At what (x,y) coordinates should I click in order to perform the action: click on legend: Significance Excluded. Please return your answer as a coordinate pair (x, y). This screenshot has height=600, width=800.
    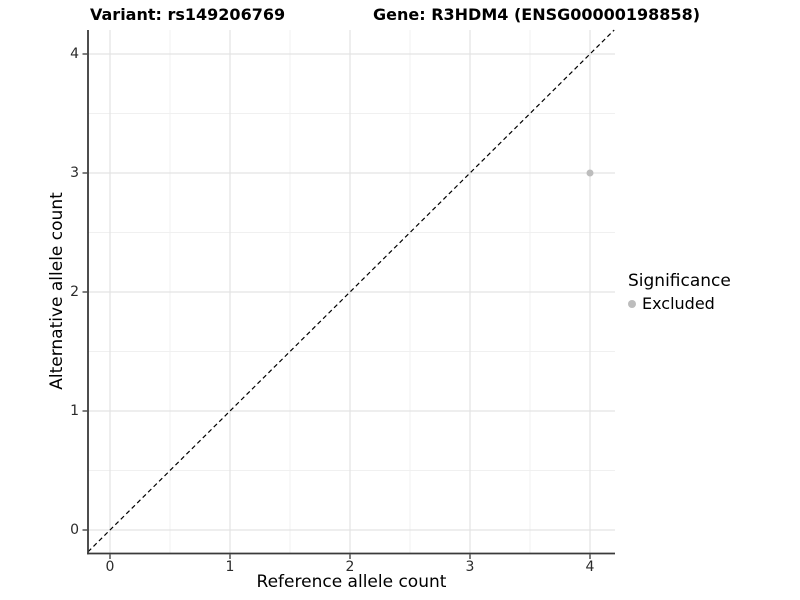
    Looking at the image, I should click on (679, 292).